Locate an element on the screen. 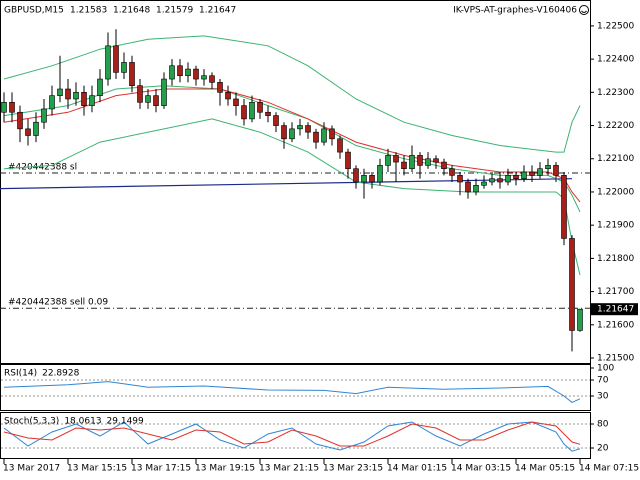 The width and height of the screenshot is (640, 480). y-tick-label: 20 is located at coordinates (603, 449).